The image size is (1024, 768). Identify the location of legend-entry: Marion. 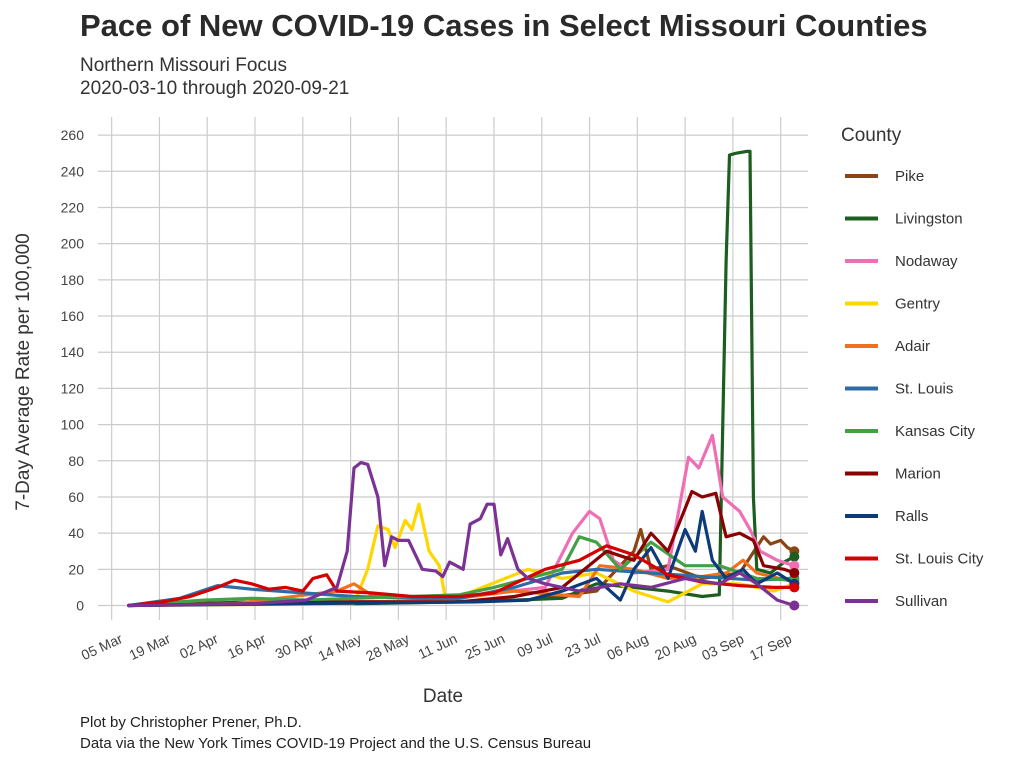
(918, 474).